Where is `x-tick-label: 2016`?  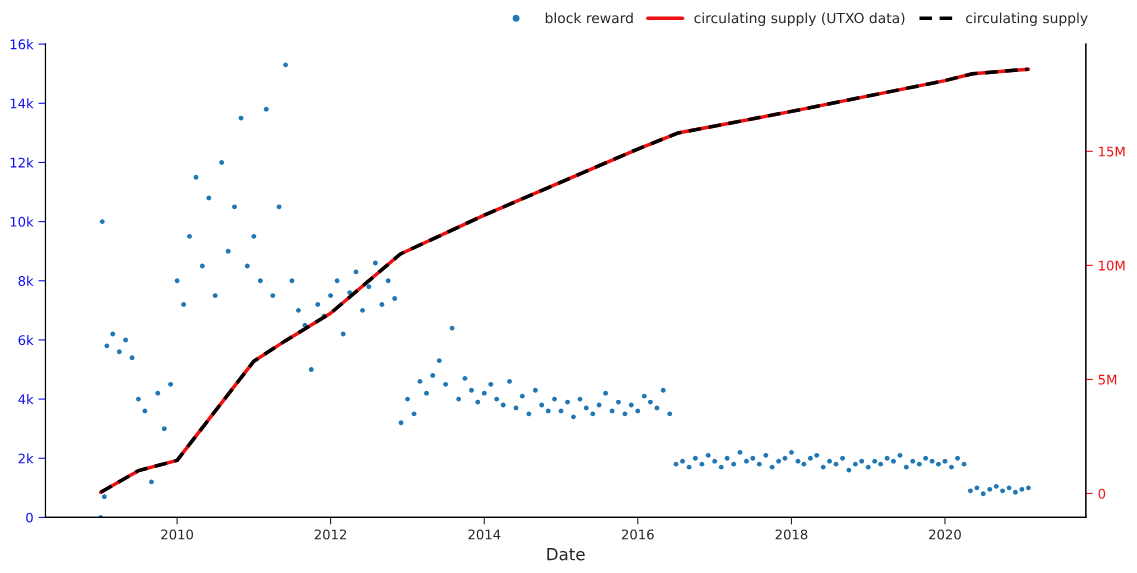 x-tick-label: 2016 is located at coordinates (637, 534).